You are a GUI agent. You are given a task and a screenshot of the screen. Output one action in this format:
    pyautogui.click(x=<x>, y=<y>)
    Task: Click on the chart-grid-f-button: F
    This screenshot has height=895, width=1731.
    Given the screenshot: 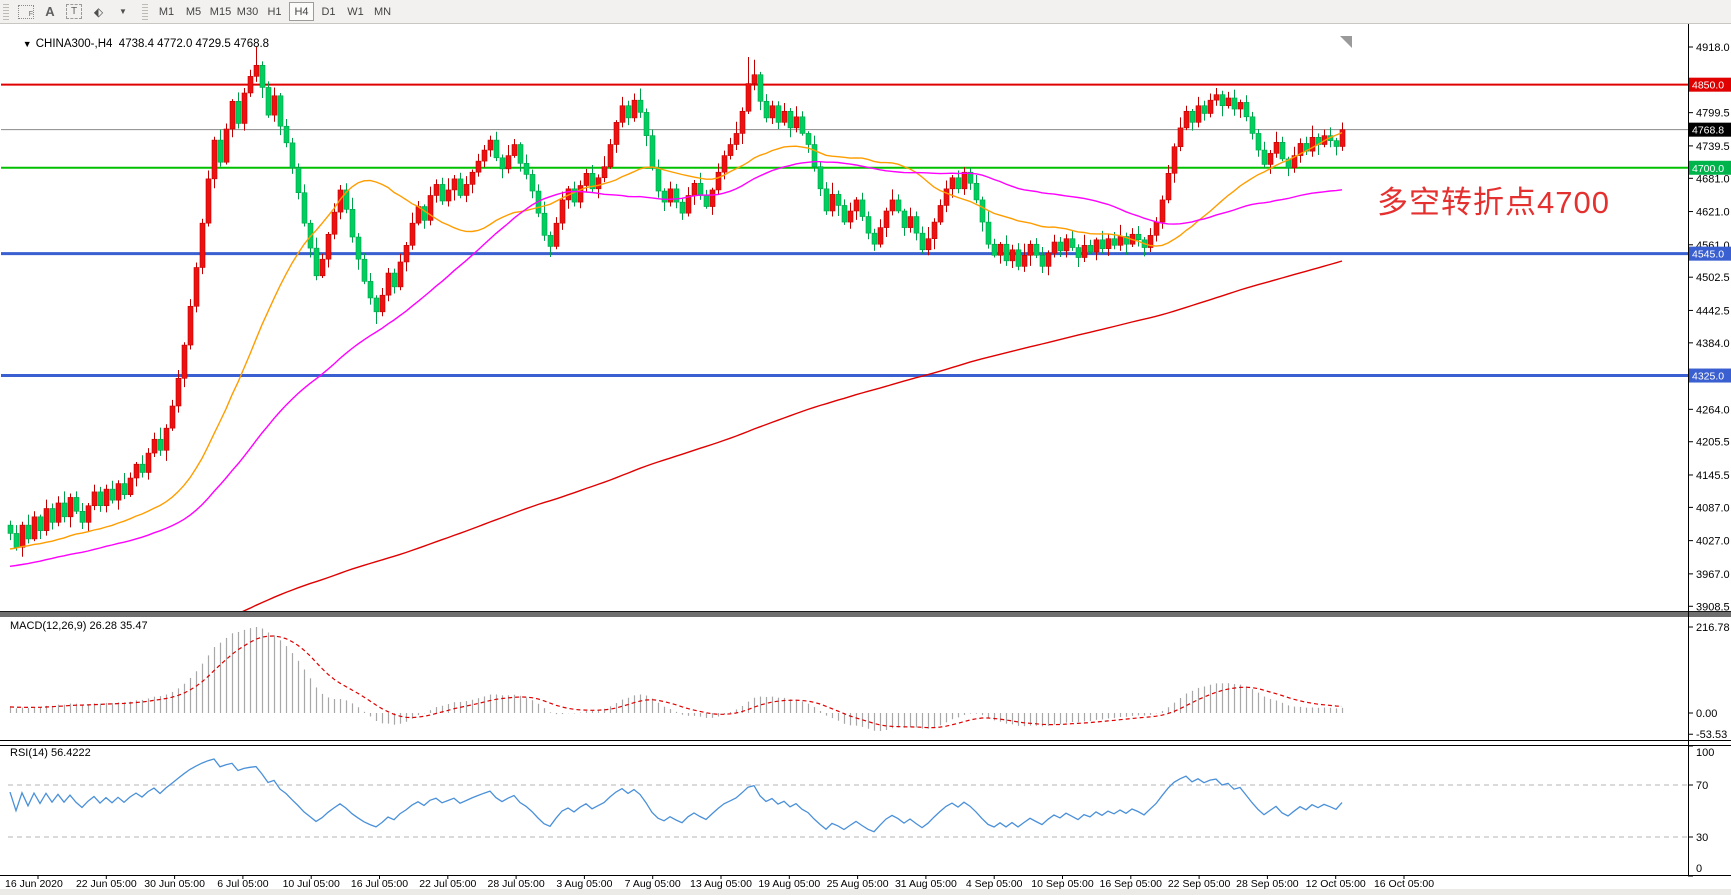 What is the action you would take?
    pyautogui.click(x=26, y=12)
    